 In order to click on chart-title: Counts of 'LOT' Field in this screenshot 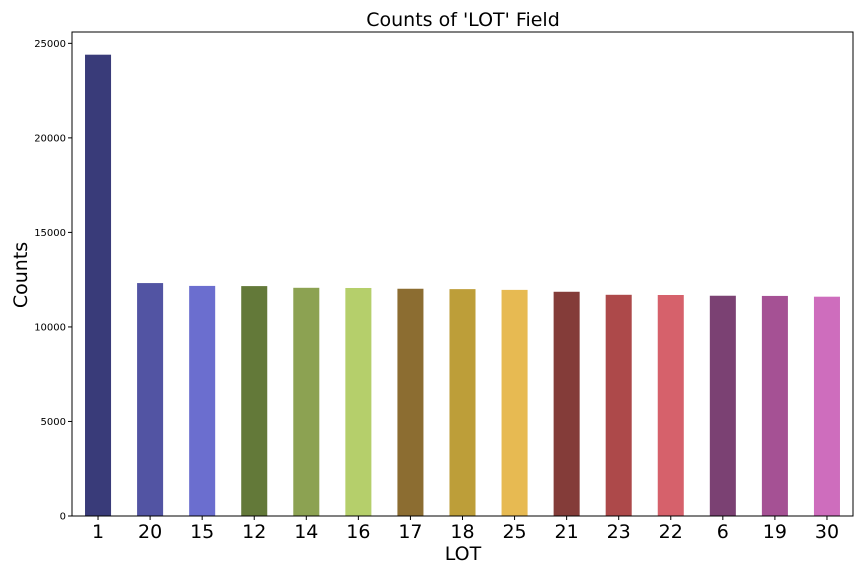, I will do `click(463, 20)`.